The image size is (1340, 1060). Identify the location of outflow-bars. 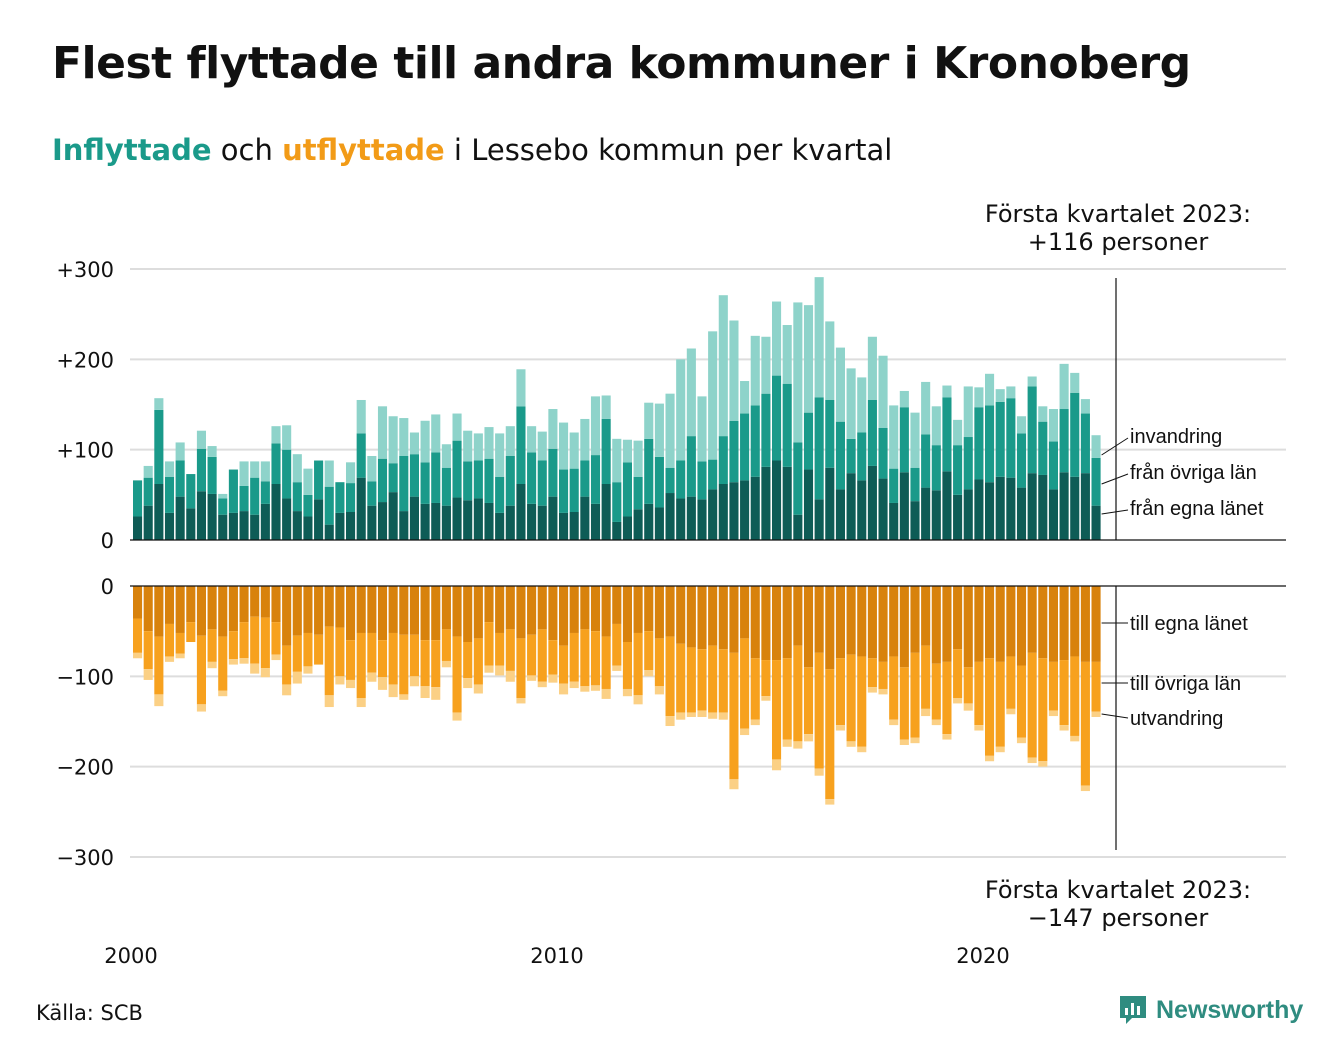
(617, 695).